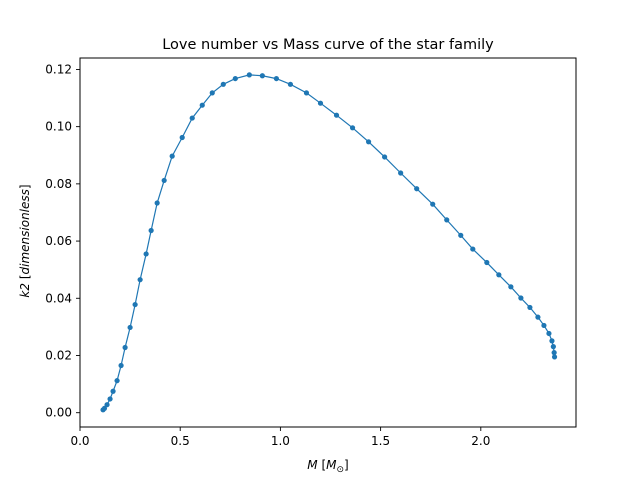  I want to click on y-axis-label-unit-close: ], so click(25, 186).